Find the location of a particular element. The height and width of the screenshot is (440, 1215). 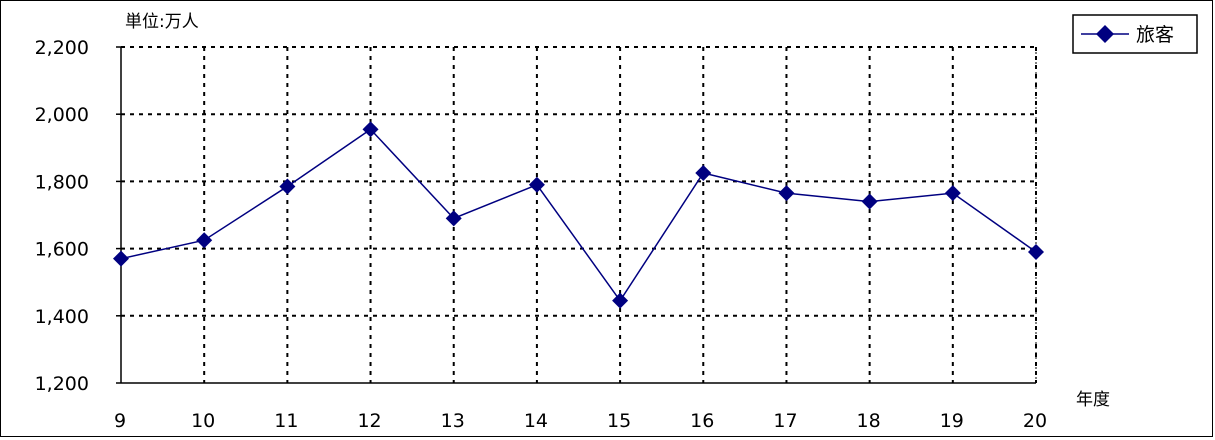

x-tick-label: 9 is located at coordinates (120, 421).